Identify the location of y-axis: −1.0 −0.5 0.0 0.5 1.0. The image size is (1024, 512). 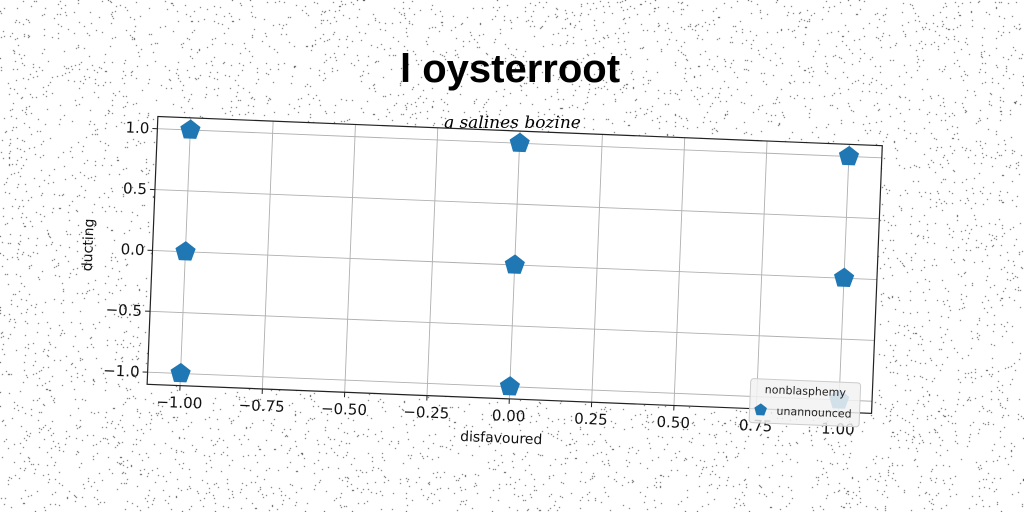
(130, 249).